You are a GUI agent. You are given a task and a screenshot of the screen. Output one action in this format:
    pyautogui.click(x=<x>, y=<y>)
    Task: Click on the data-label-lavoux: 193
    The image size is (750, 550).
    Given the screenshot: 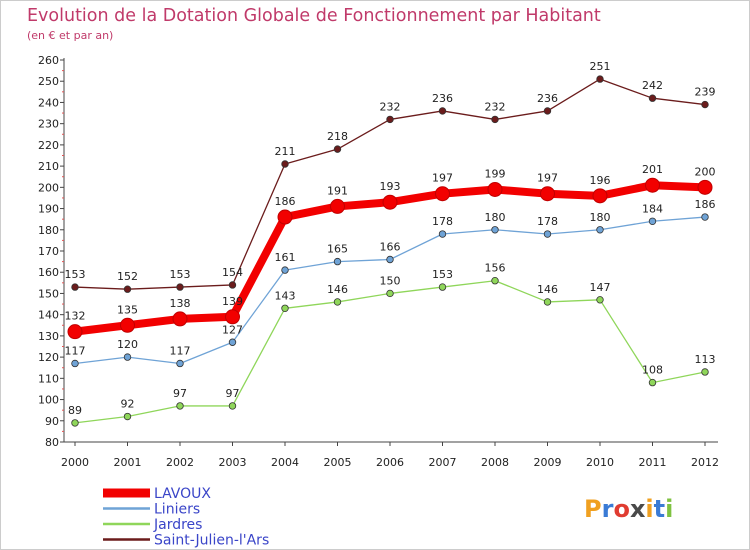 What is the action you would take?
    pyautogui.click(x=390, y=186)
    